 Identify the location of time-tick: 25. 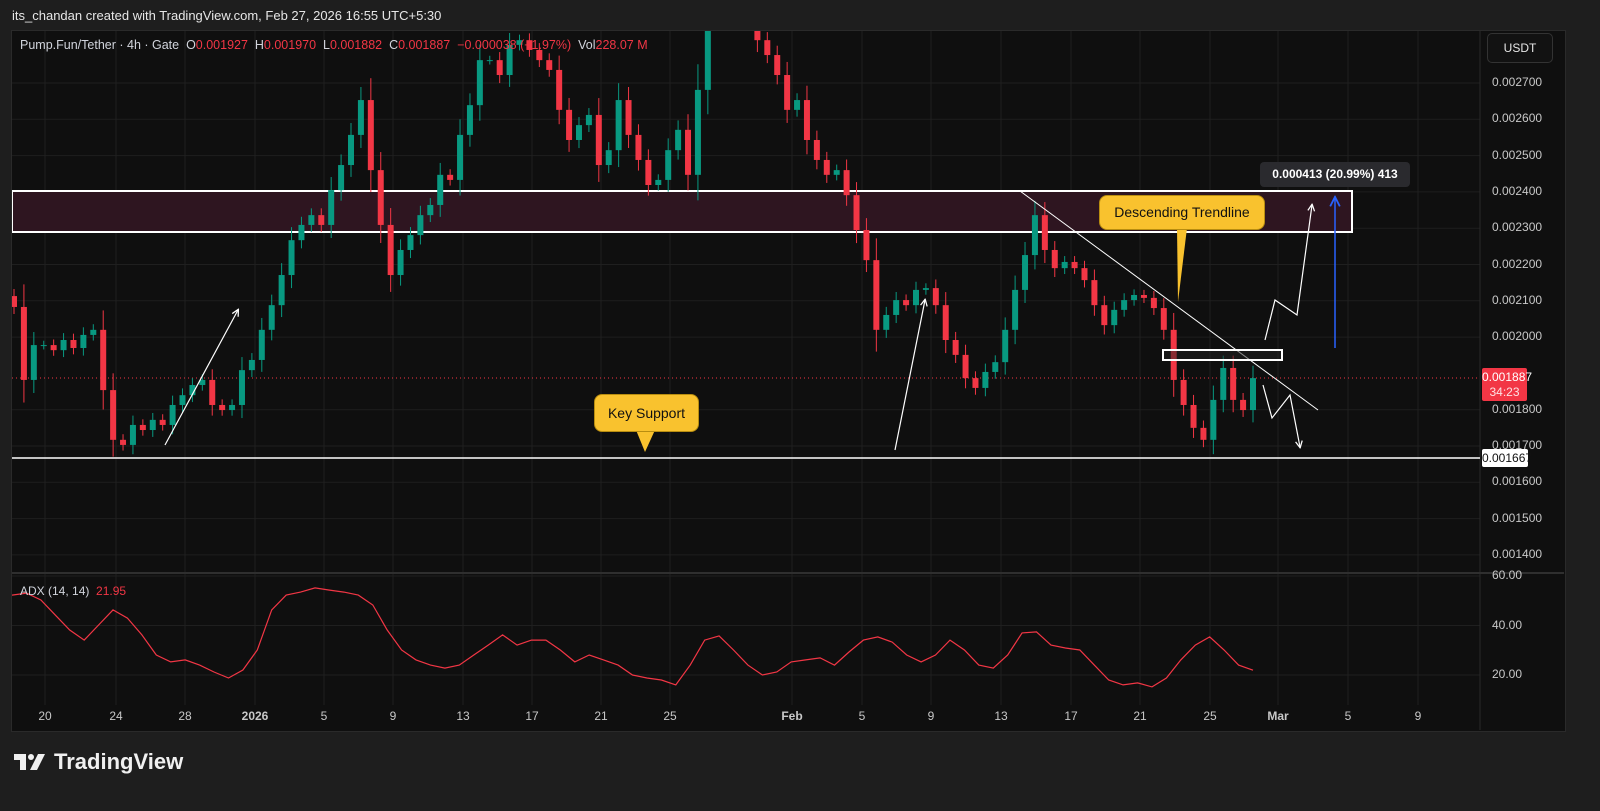
(1210, 716).